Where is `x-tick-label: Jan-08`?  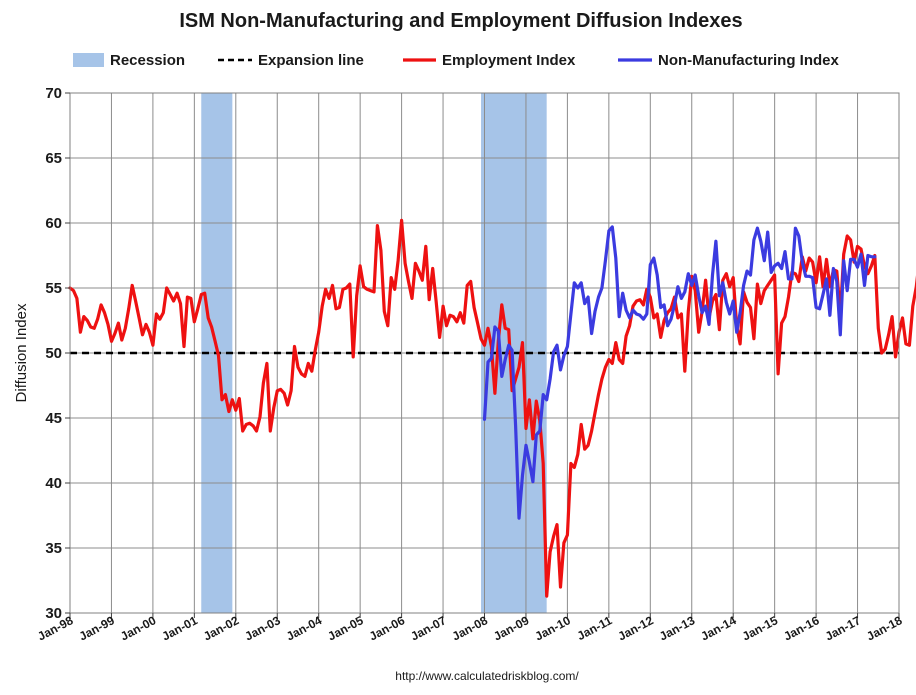 x-tick-label: Jan-08 is located at coordinates (470, 628).